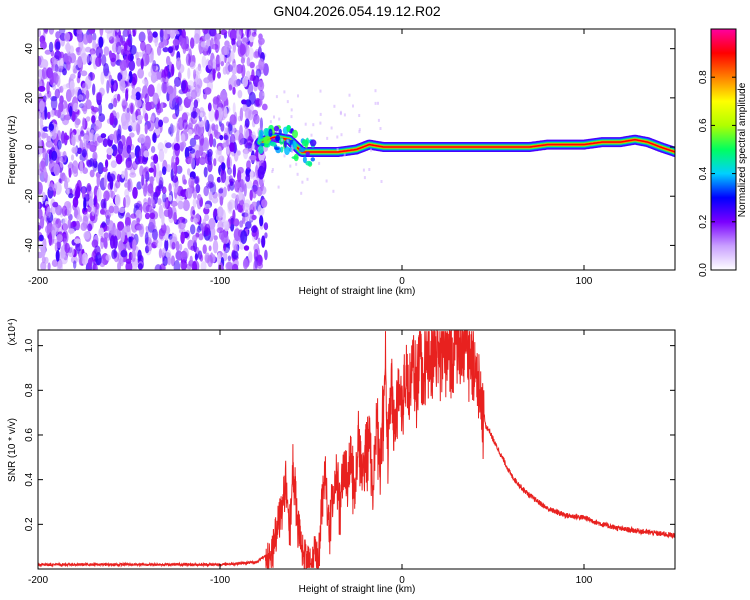 The height and width of the screenshot is (600, 750). I want to click on y-multiplier-label: (x10⁴), so click(12, 331).